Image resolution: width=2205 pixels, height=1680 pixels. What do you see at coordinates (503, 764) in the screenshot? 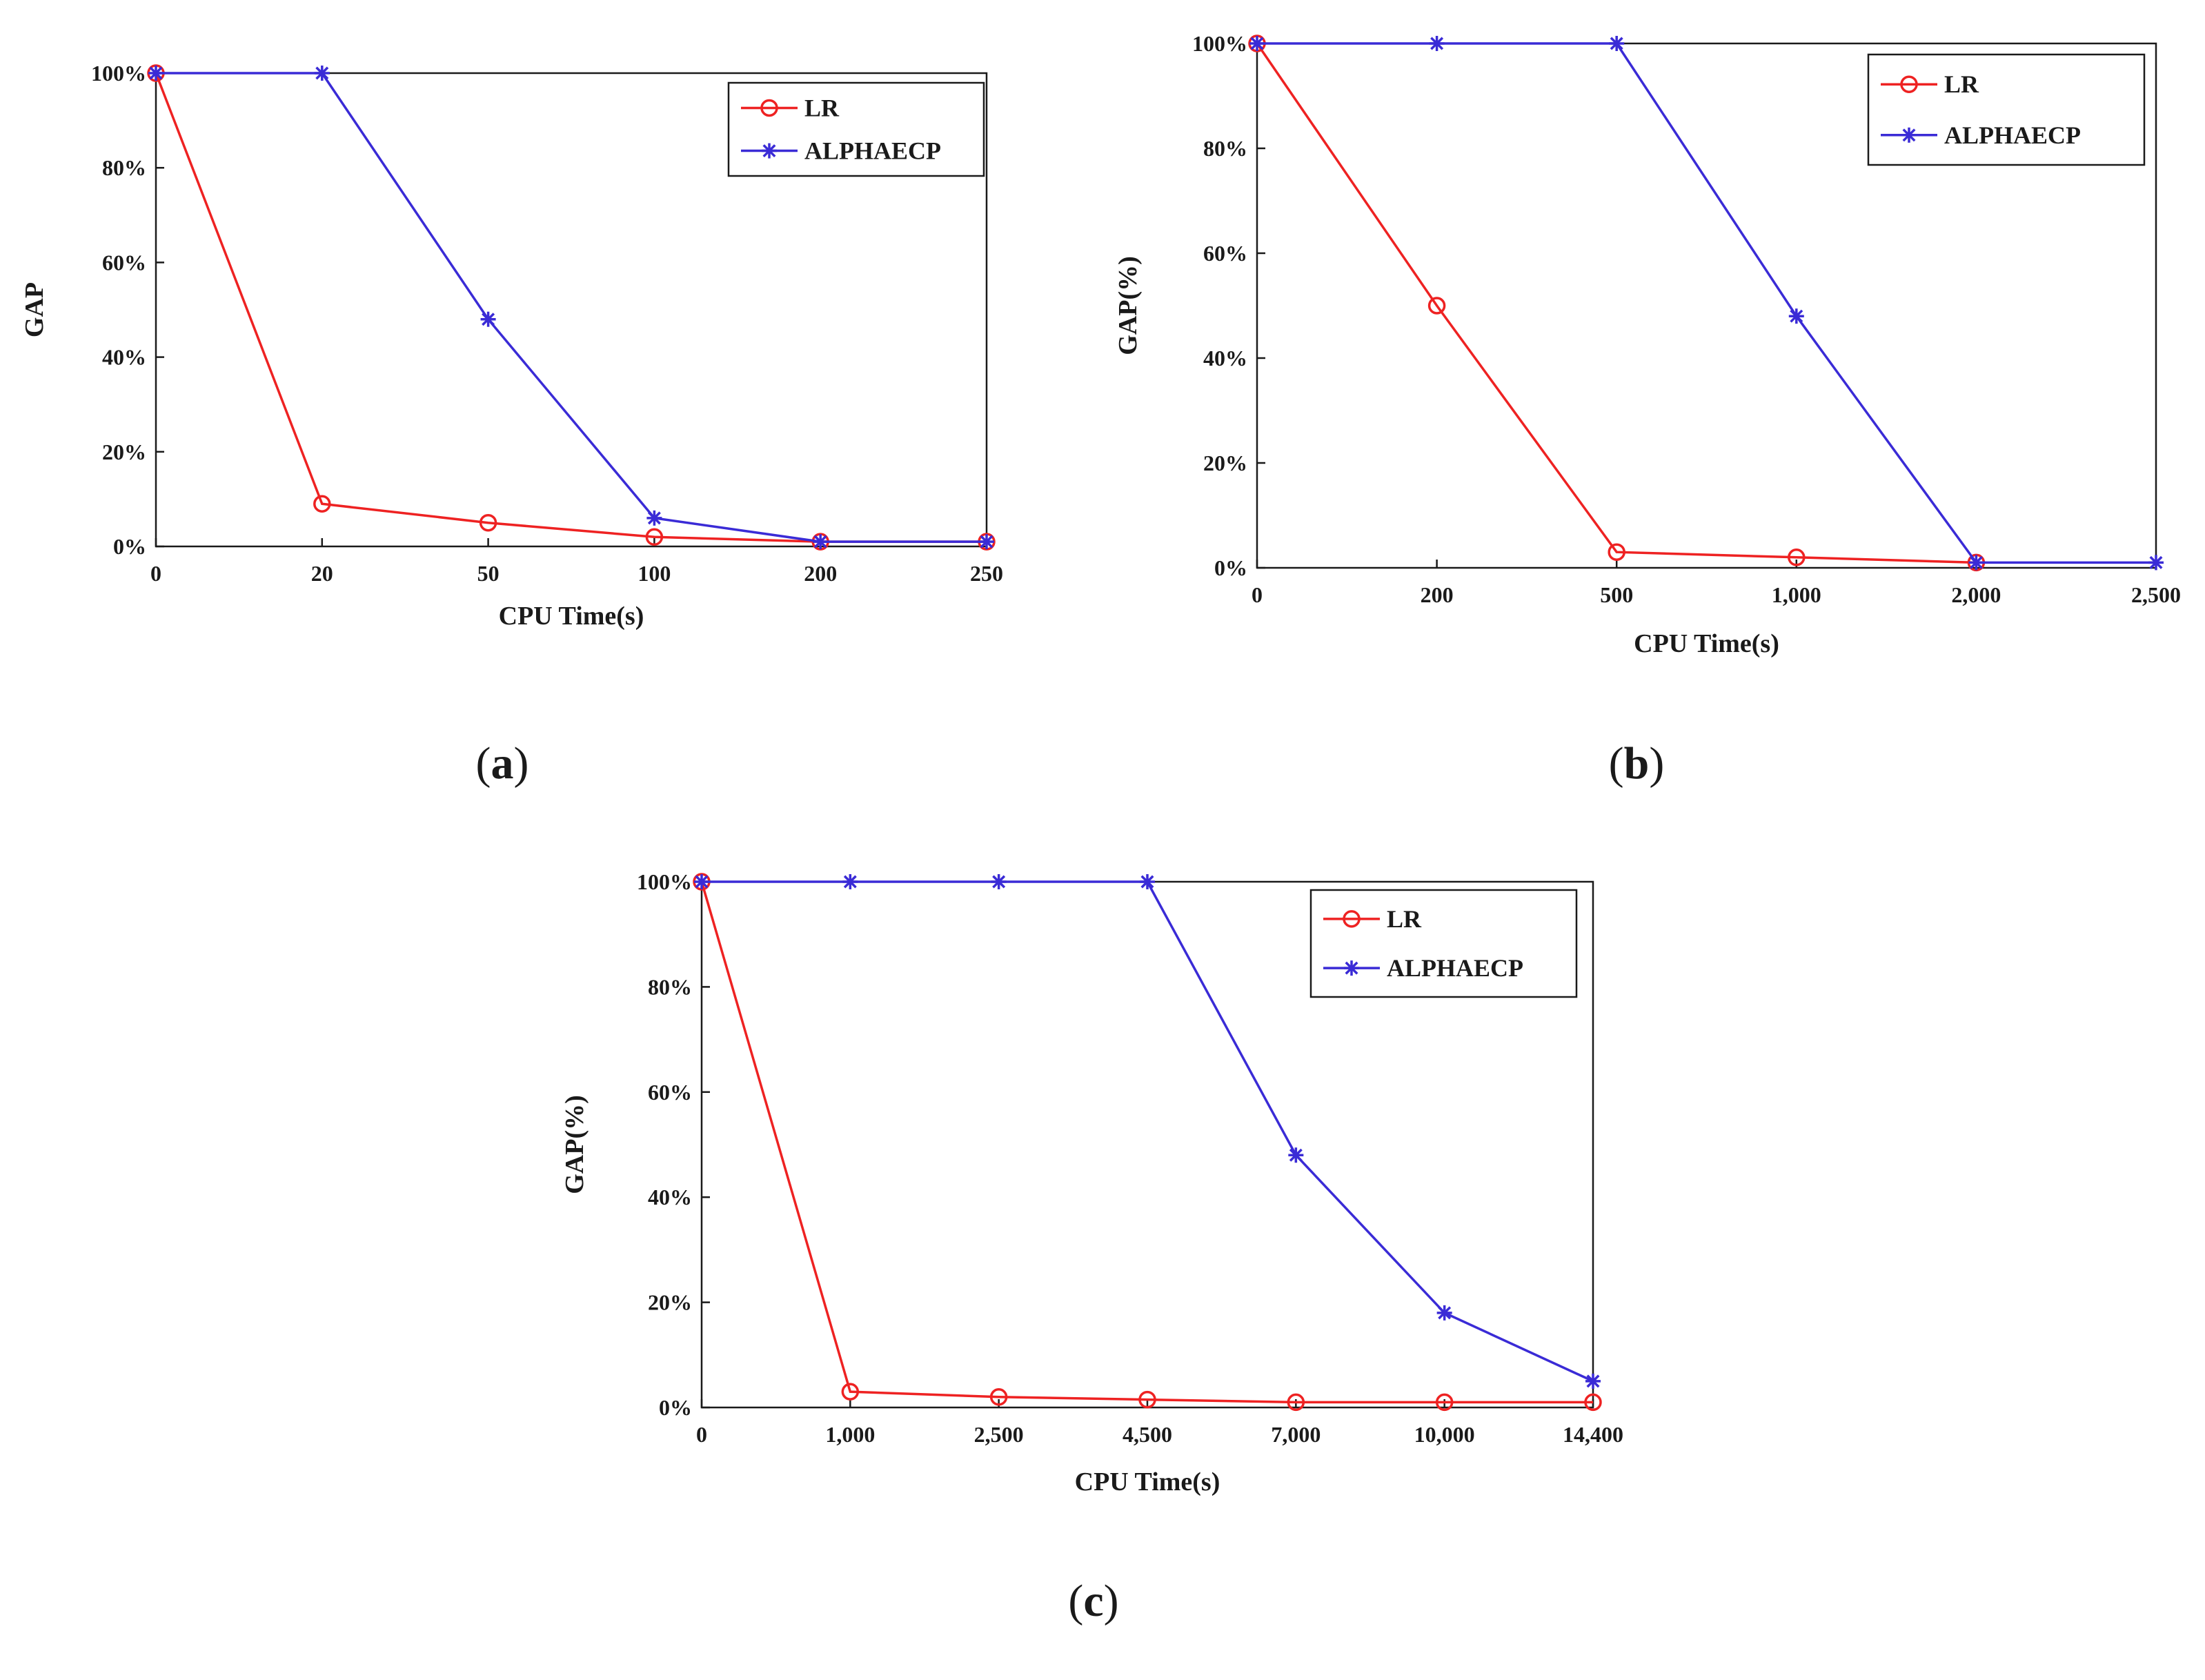
I see `panel-caption: (a)` at bounding box center [503, 764].